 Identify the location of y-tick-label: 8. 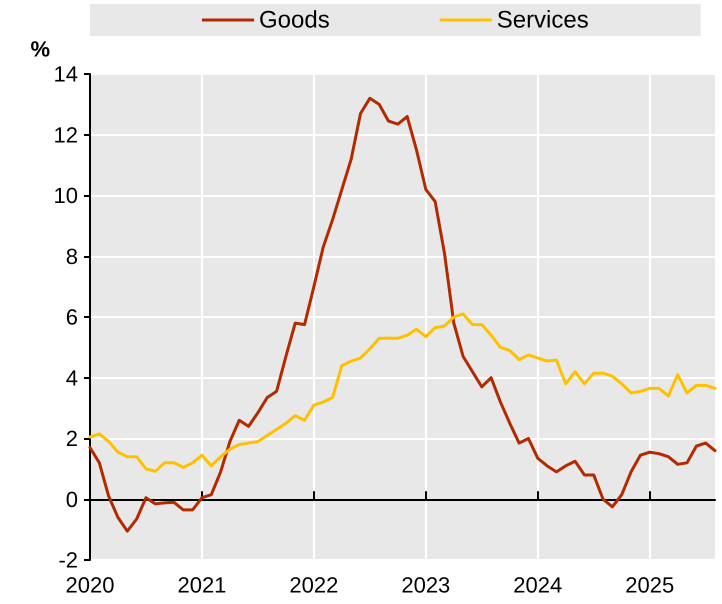
(72, 256).